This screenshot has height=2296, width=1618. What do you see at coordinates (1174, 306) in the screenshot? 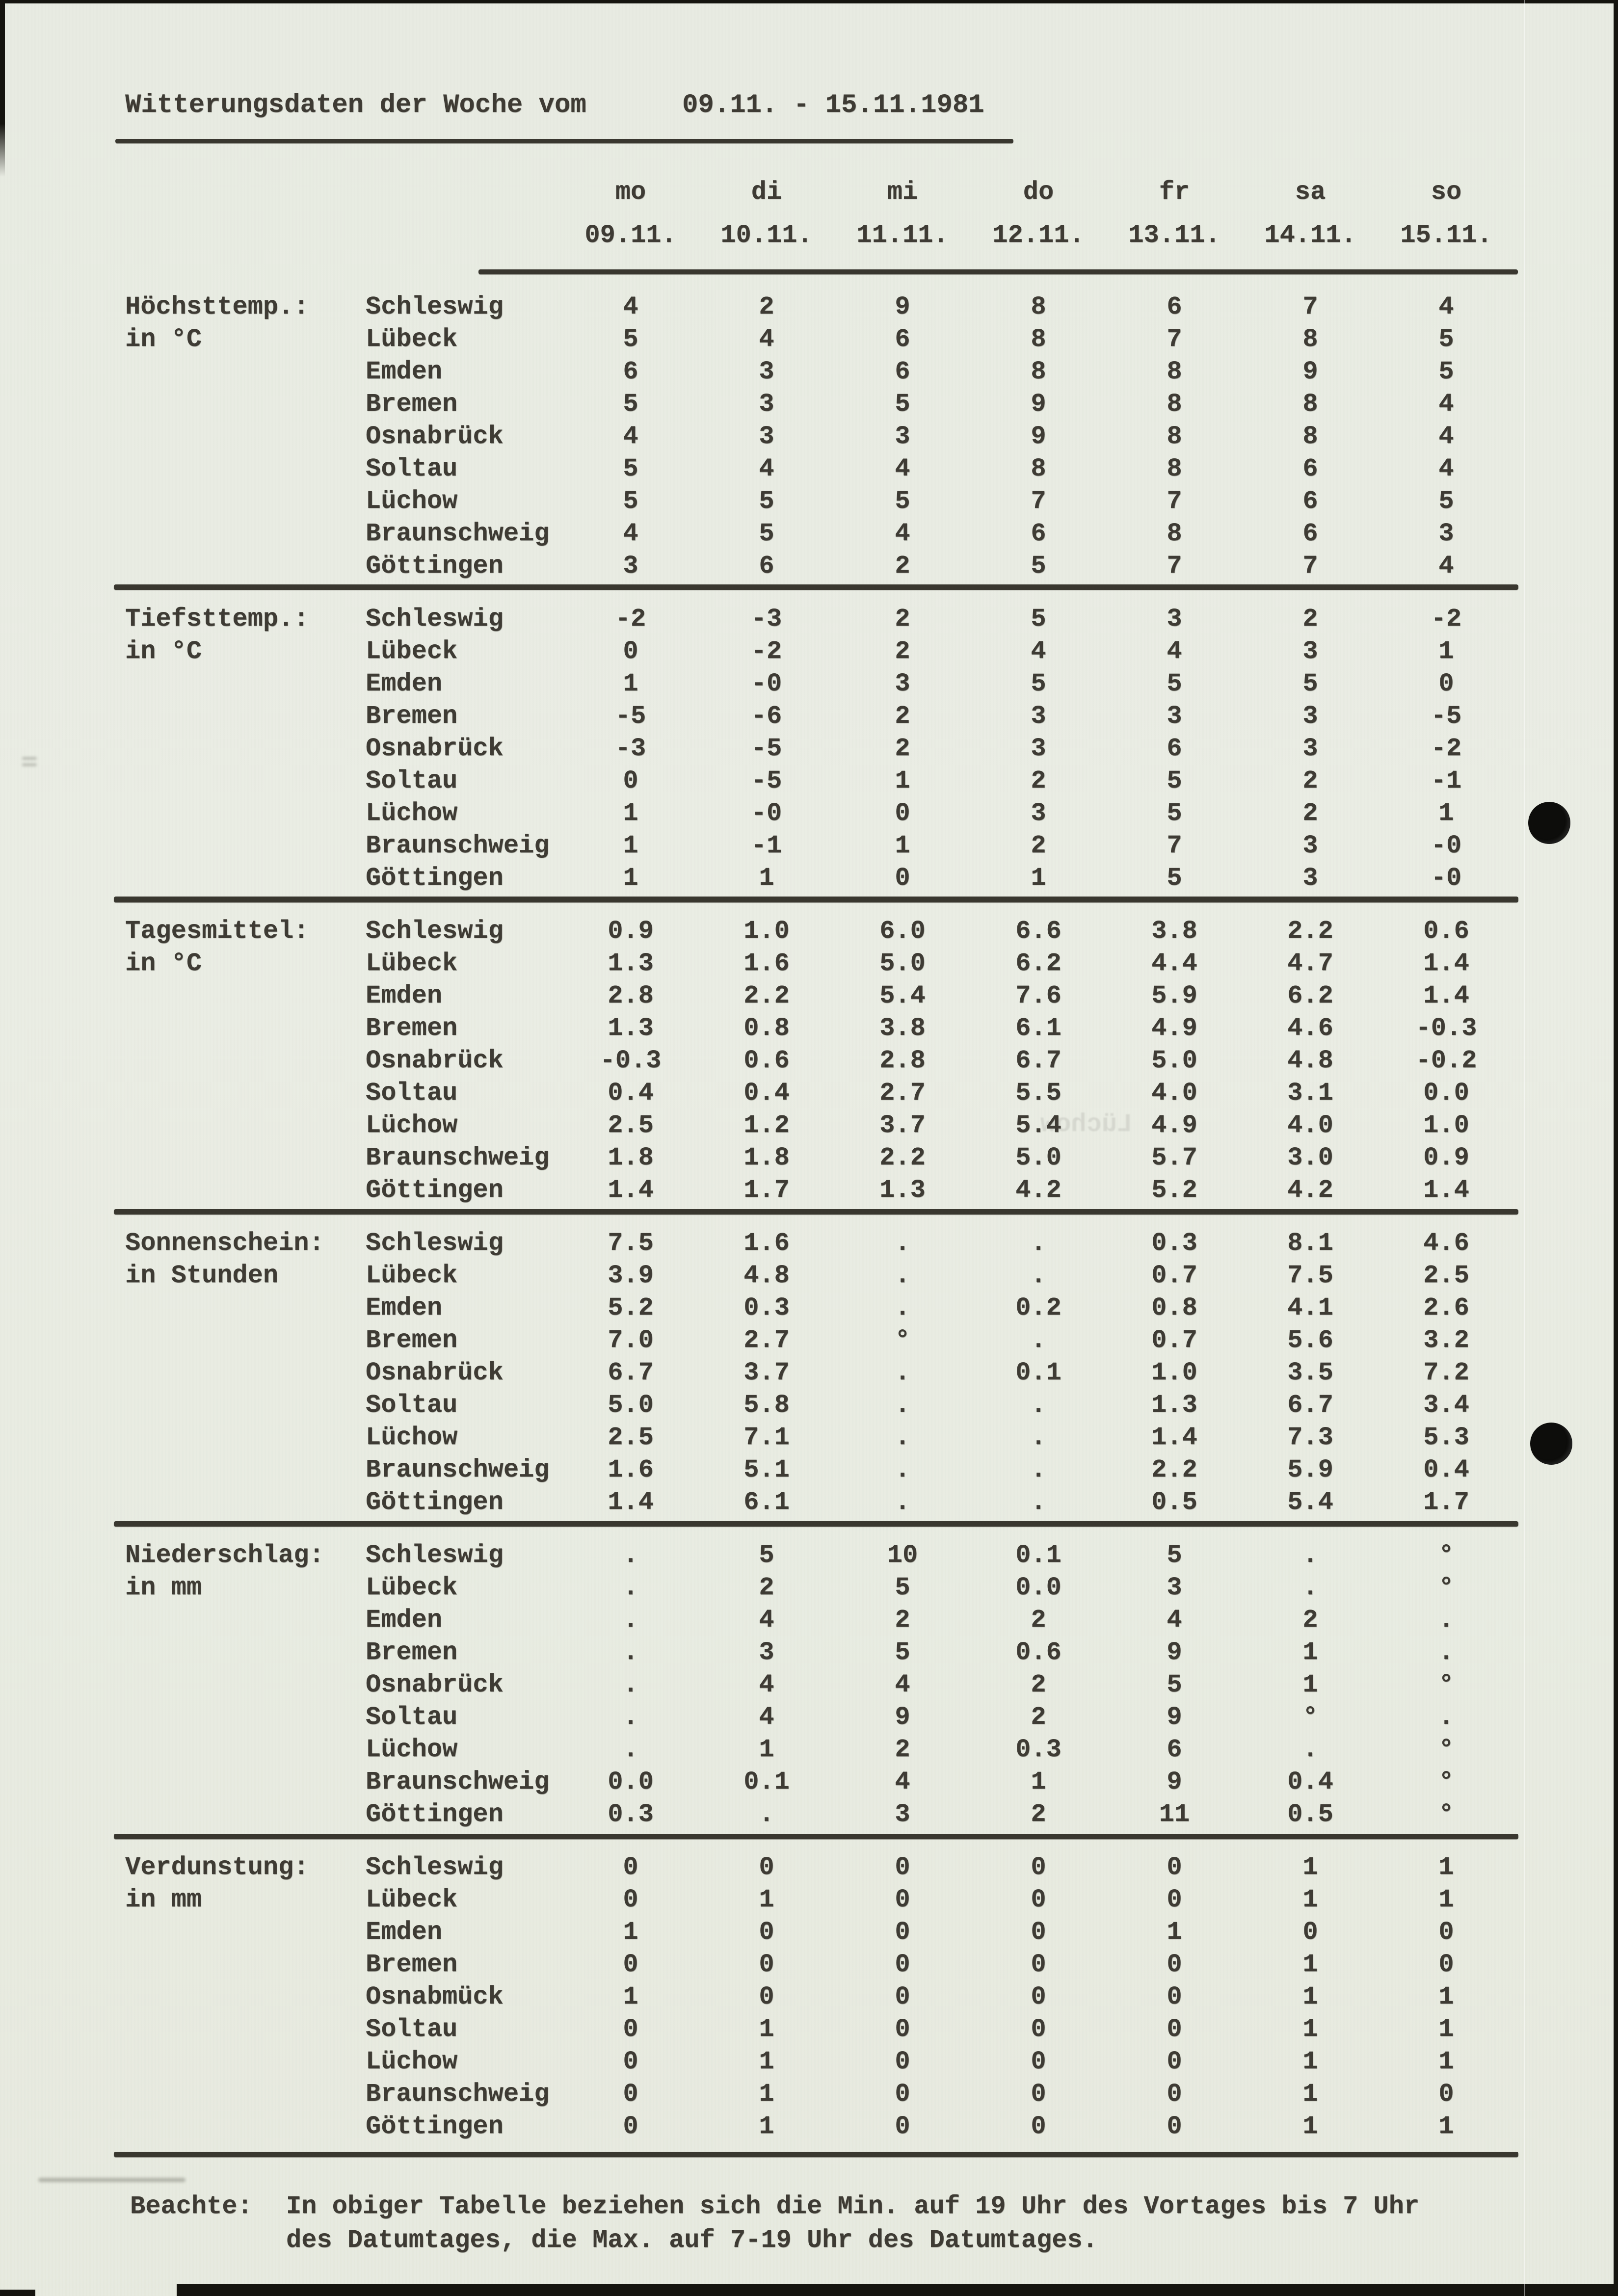
I see `value-cell: 6` at bounding box center [1174, 306].